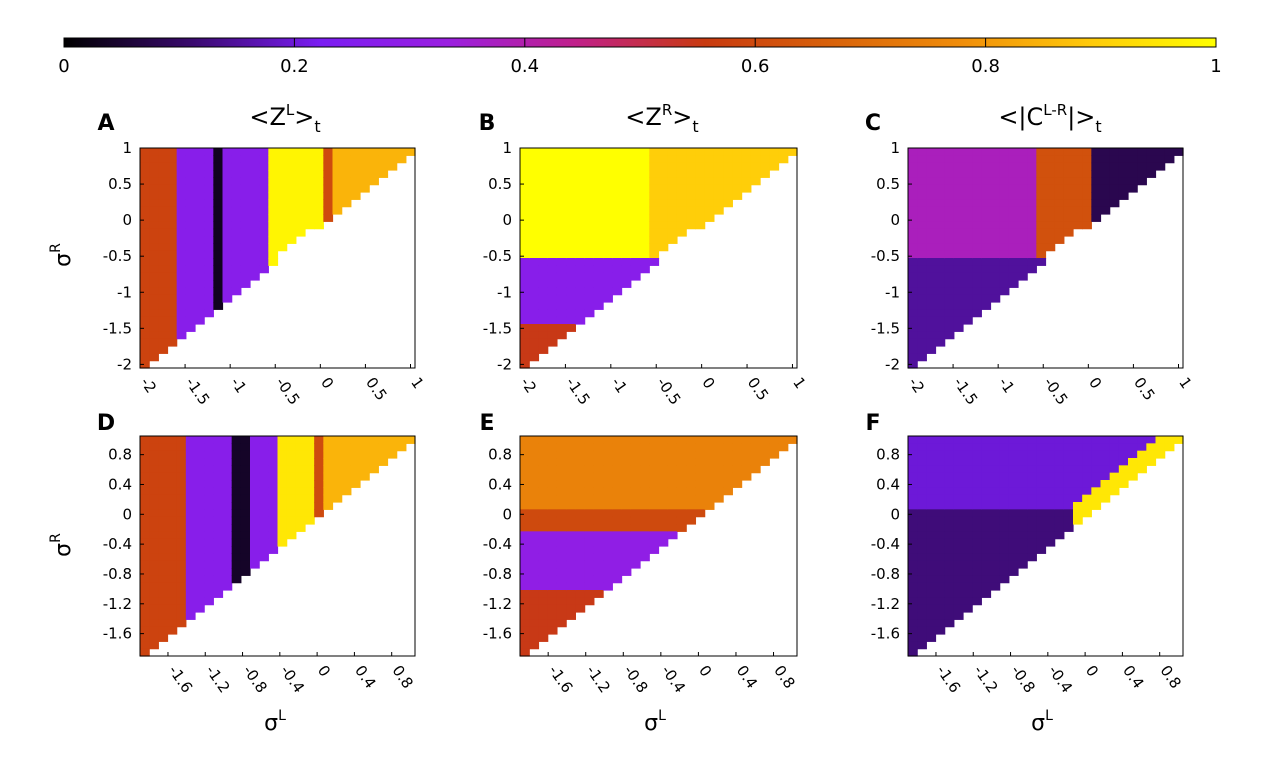  What do you see at coordinates (120, 484) in the screenshot?
I see `y-tick-label: 0.4` at bounding box center [120, 484].